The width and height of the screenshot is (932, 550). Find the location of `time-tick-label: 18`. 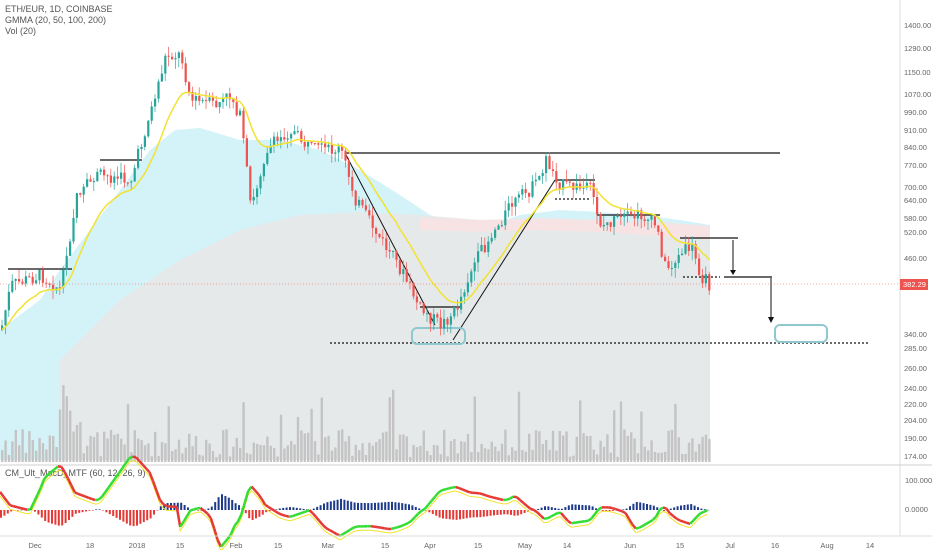

time-tick-label: 18 is located at coordinates (90, 545).